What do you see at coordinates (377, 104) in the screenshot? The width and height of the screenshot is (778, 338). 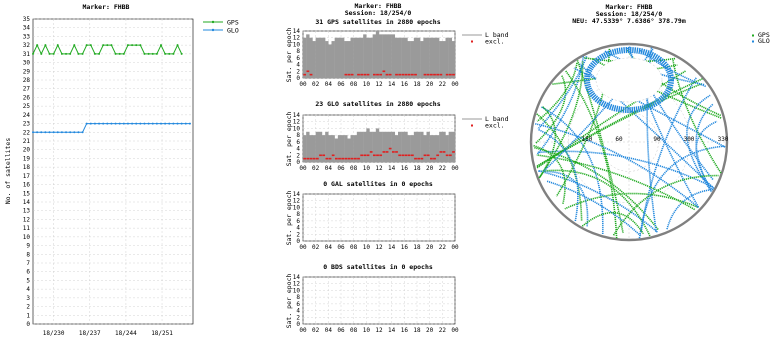 I see `glo-panel-title: 23 GLO satellites in 2880 epochs` at bounding box center [377, 104].